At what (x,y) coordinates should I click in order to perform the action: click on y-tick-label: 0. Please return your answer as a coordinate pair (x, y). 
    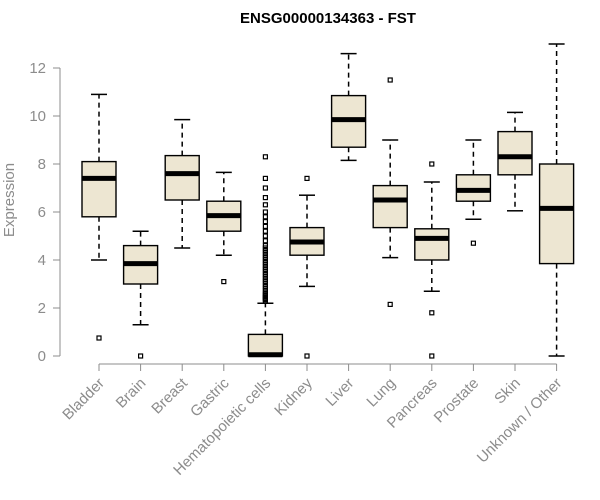
    Looking at the image, I should click on (42, 356).